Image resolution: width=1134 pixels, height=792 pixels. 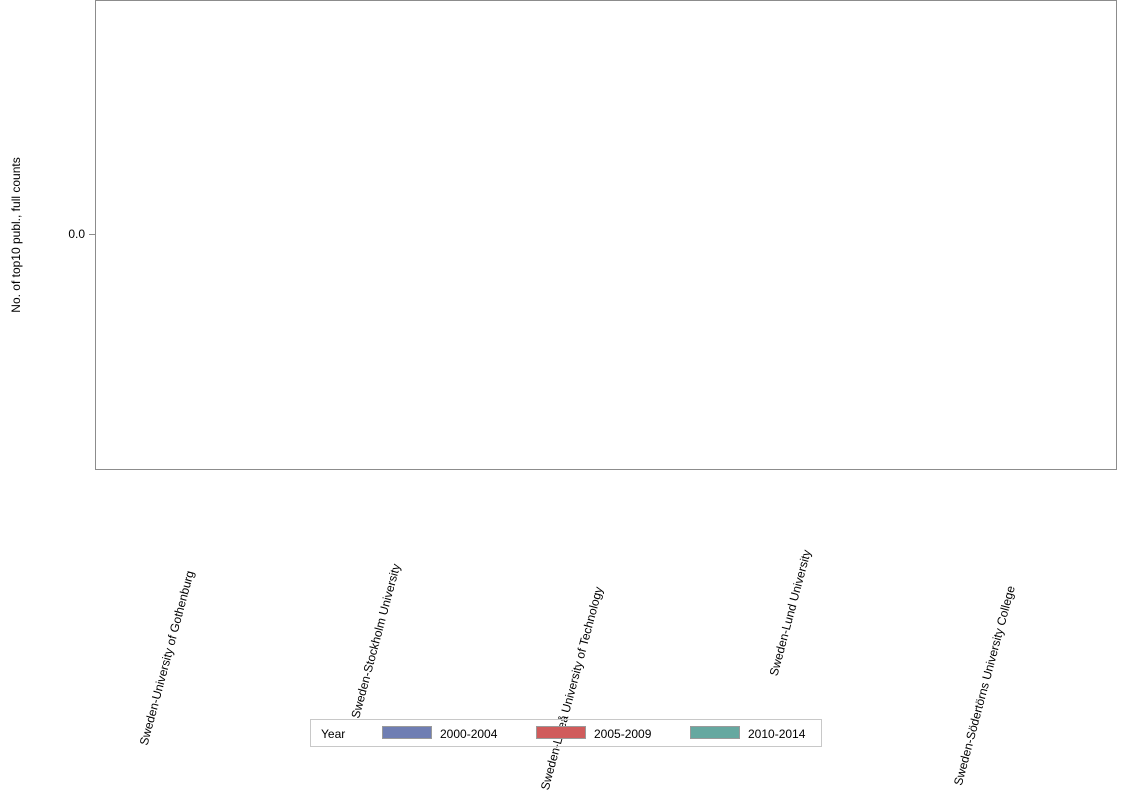 I want to click on x-tick-label: Sweden-Stockholm University, so click(x=375, y=641).